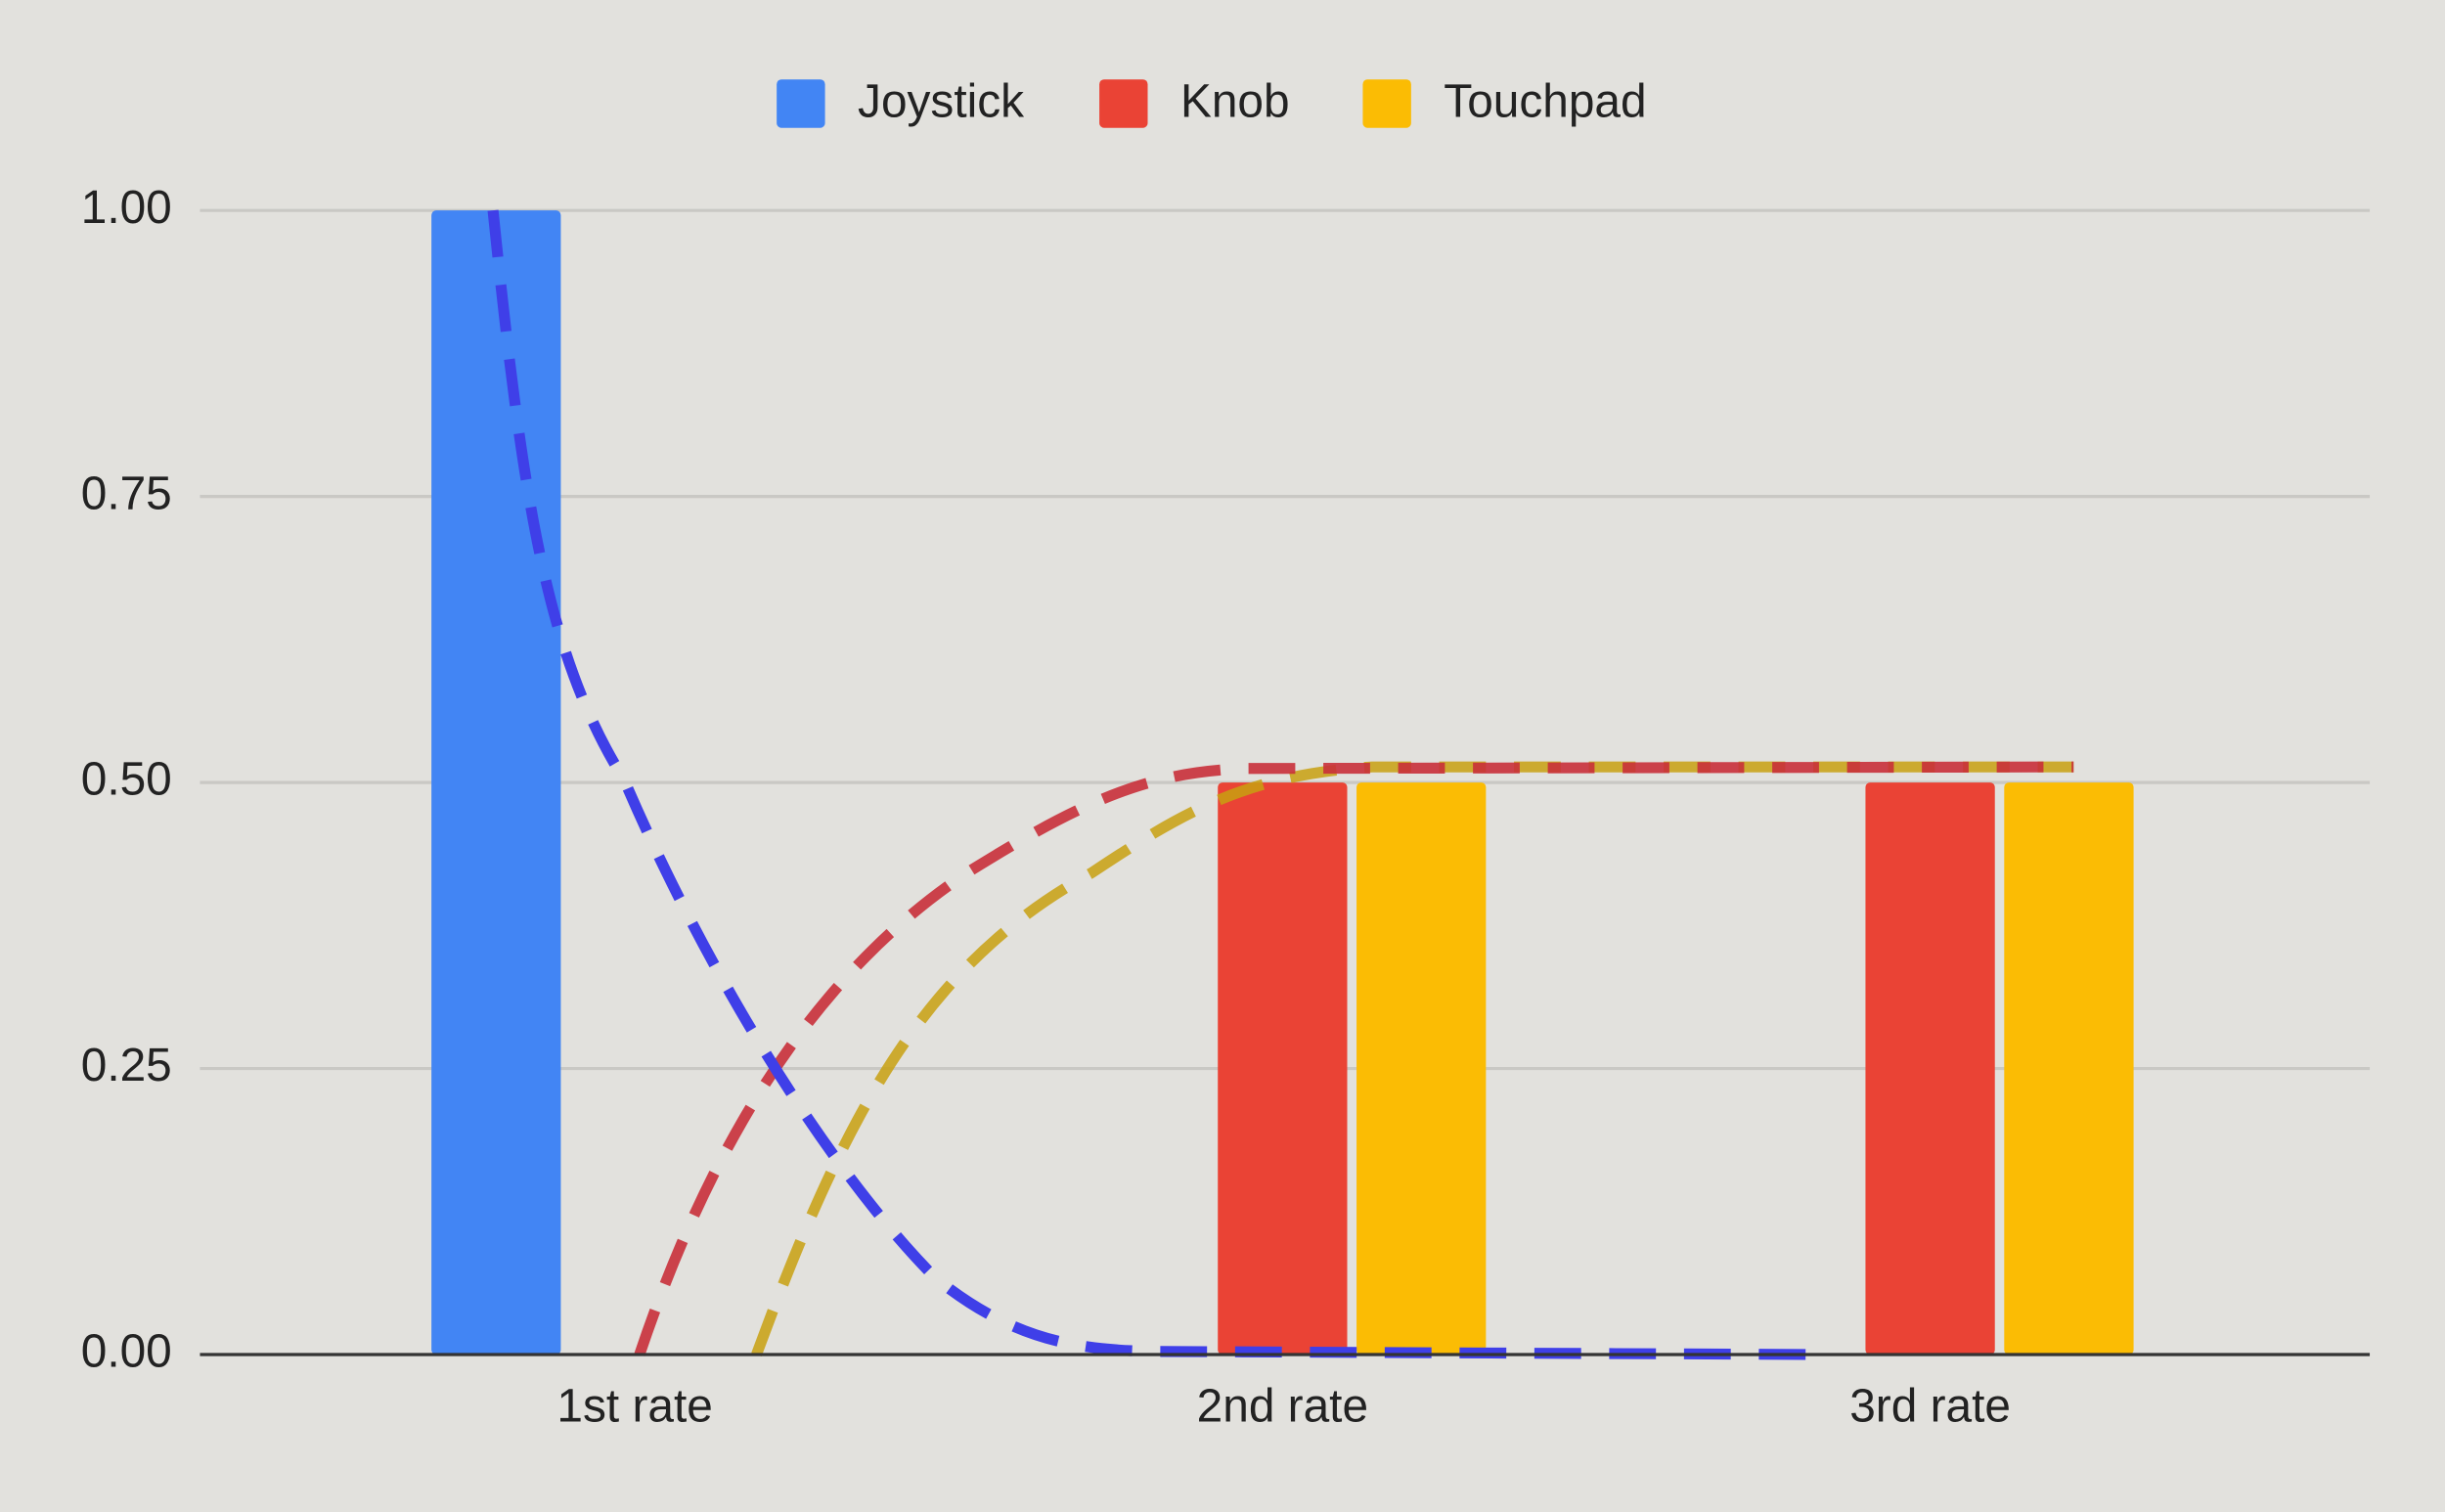  Describe the element at coordinates (126, 208) in the screenshot. I see `y-tick-label: 1.00` at that location.